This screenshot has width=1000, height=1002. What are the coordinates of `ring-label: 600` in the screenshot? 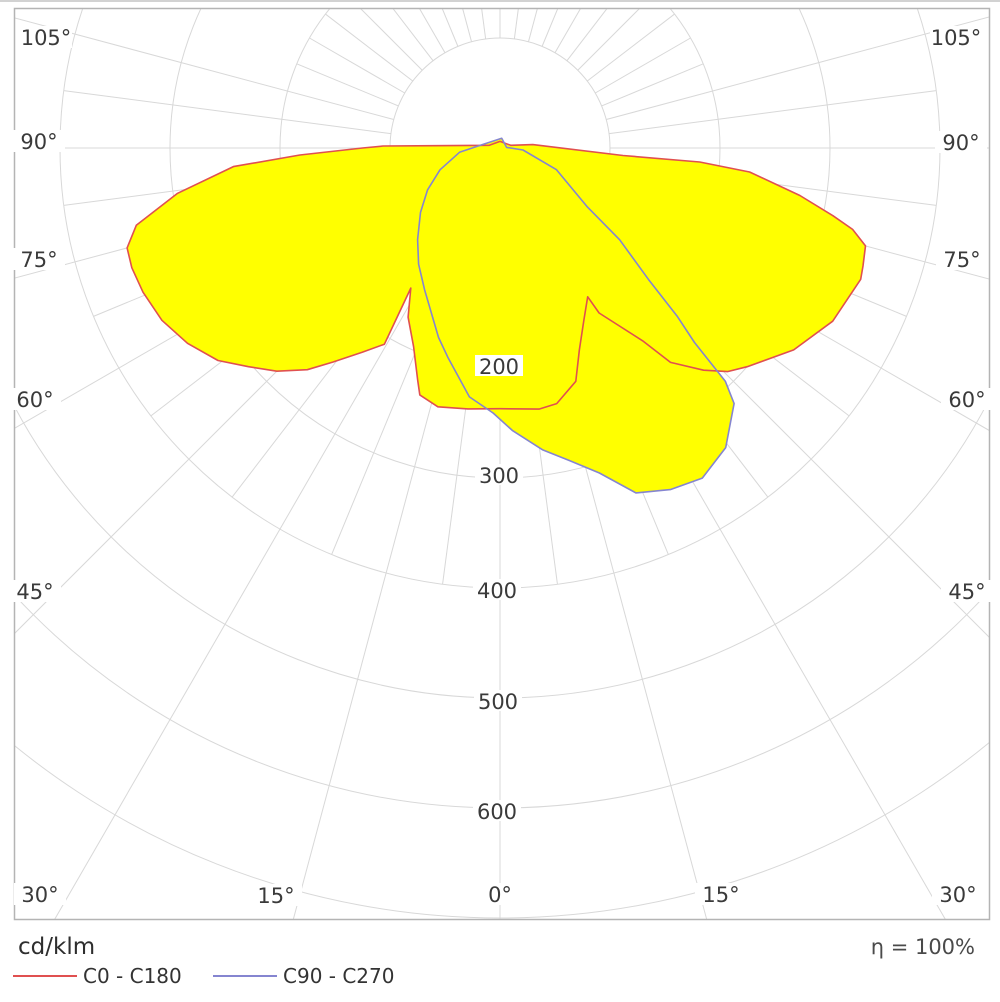 It's located at (497, 812).